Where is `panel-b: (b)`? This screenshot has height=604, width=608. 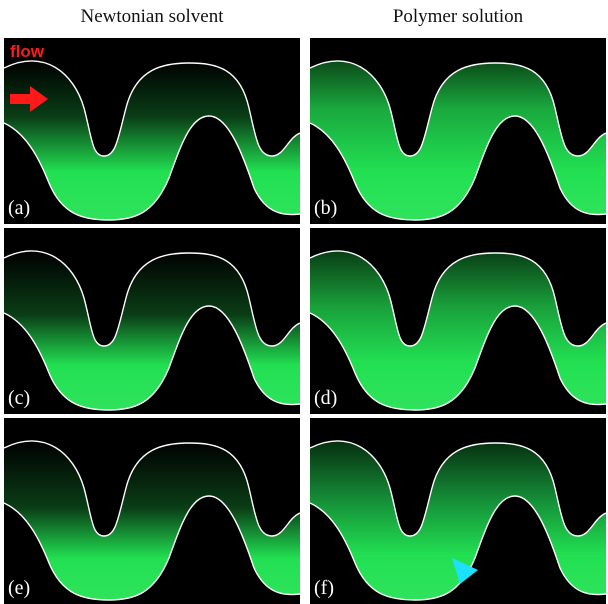
panel-b: (b) is located at coordinates (458, 131).